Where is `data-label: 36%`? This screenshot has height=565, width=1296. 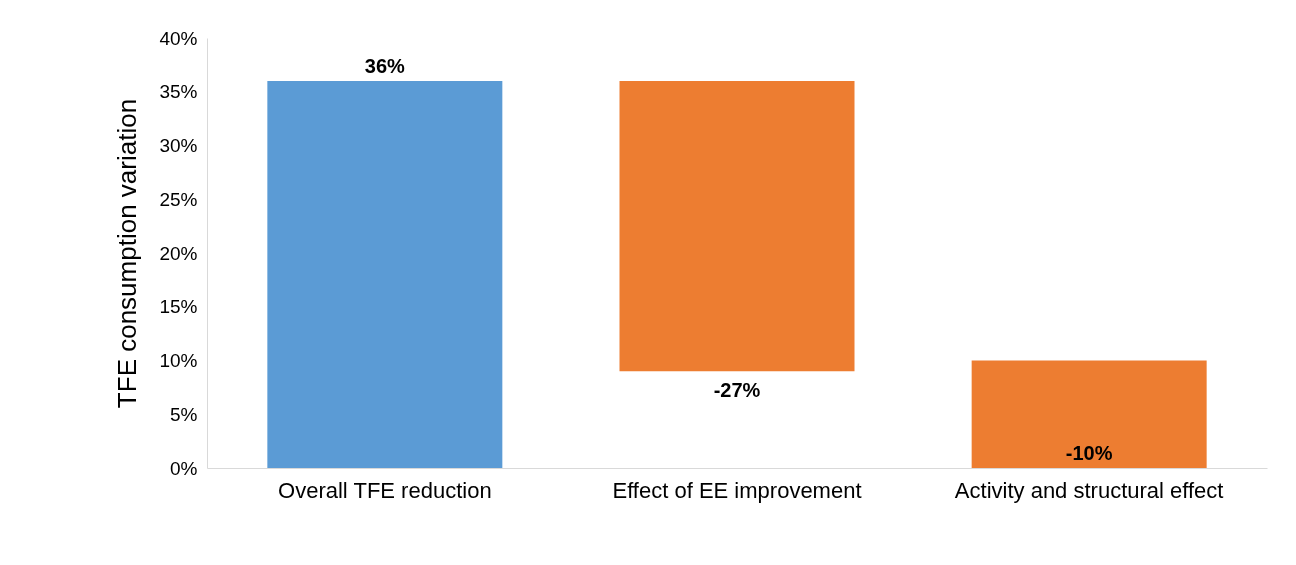
data-label: 36% is located at coordinates (385, 66).